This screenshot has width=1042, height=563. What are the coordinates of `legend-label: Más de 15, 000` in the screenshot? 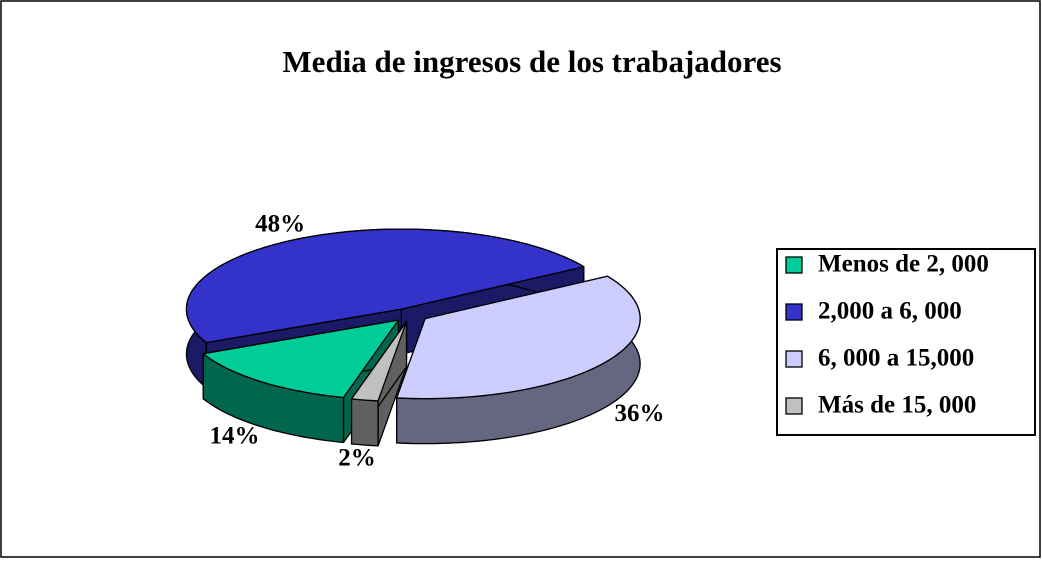 It's located at (897, 405).